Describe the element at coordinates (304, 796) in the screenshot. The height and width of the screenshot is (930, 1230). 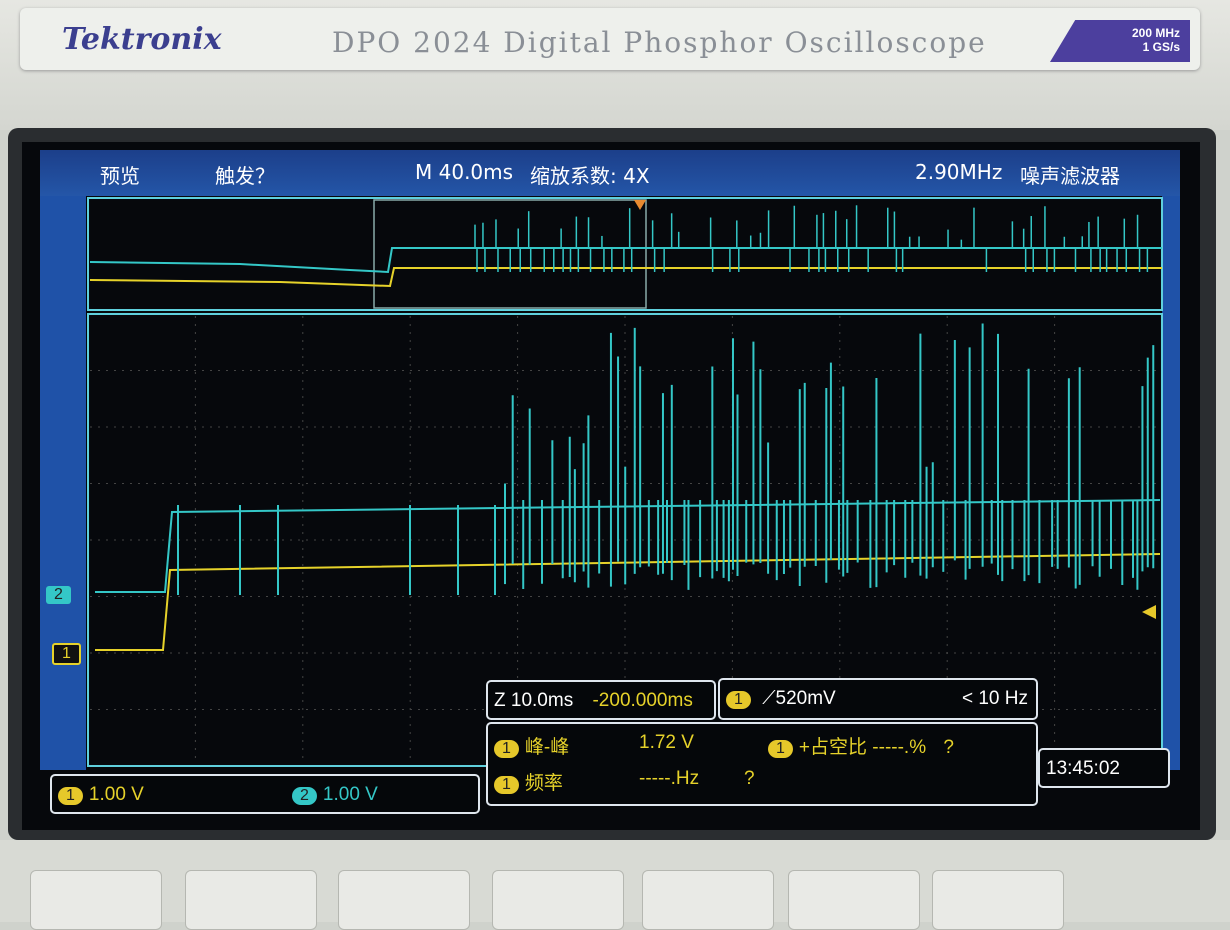
I see `ch2-chip: 2` at that location.